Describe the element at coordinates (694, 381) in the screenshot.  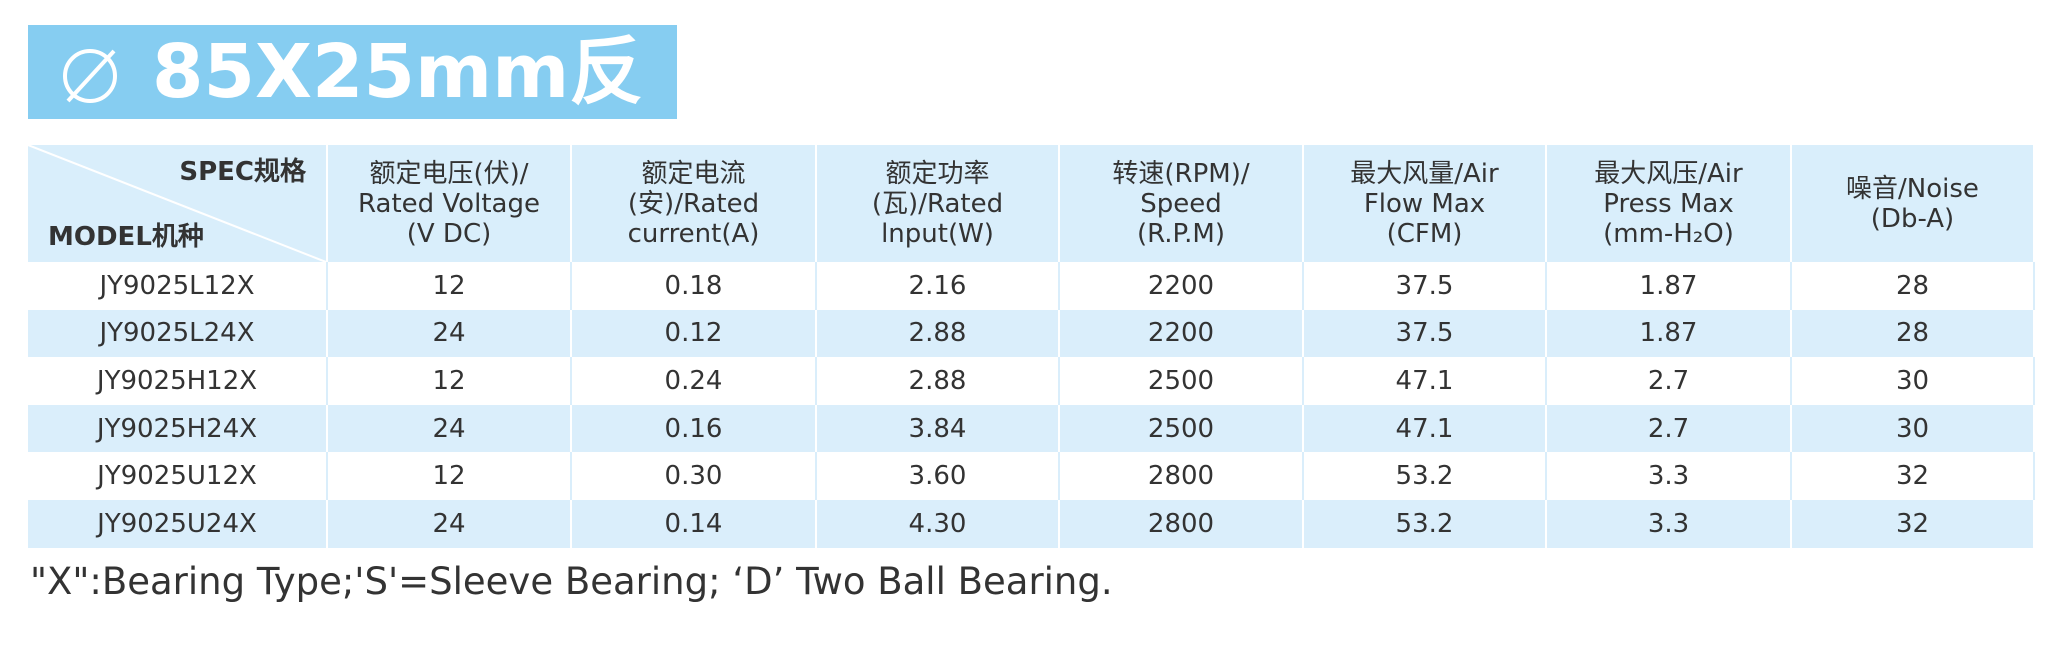
I see `table-cell: 0.24` at that location.